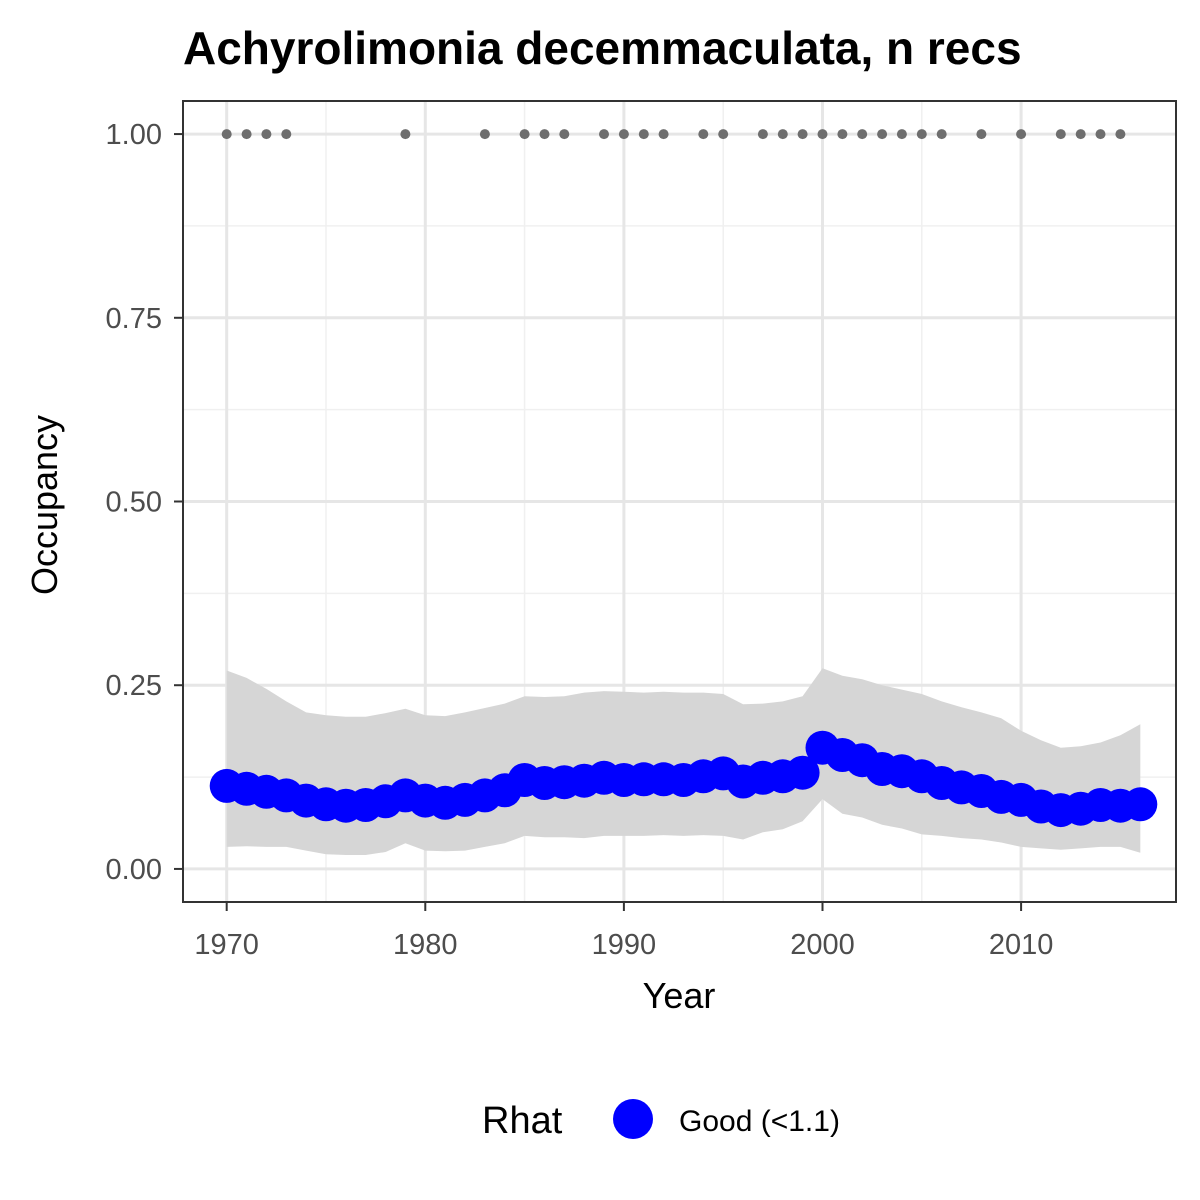 Image resolution: width=1200 pixels, height=1200 pixels. What do you see at coordinates (679, 995) in the screenshot?
I see `x-axis-label: Year` at bounding box center [679, 995].